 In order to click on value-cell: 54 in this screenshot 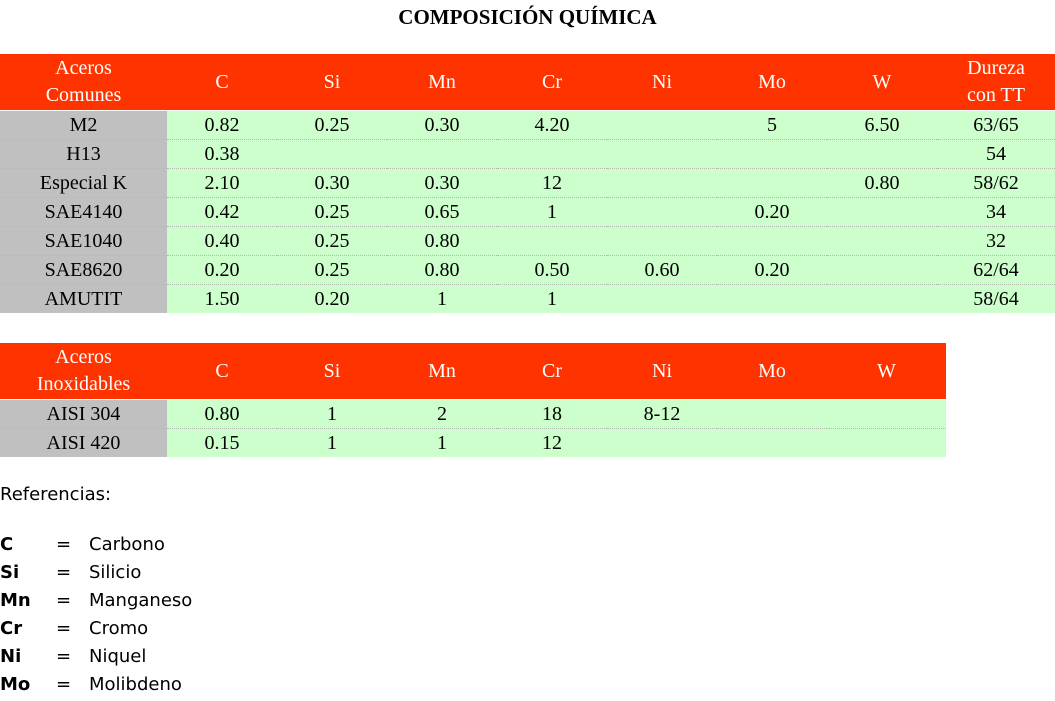, I will do `click(996, 154)`.